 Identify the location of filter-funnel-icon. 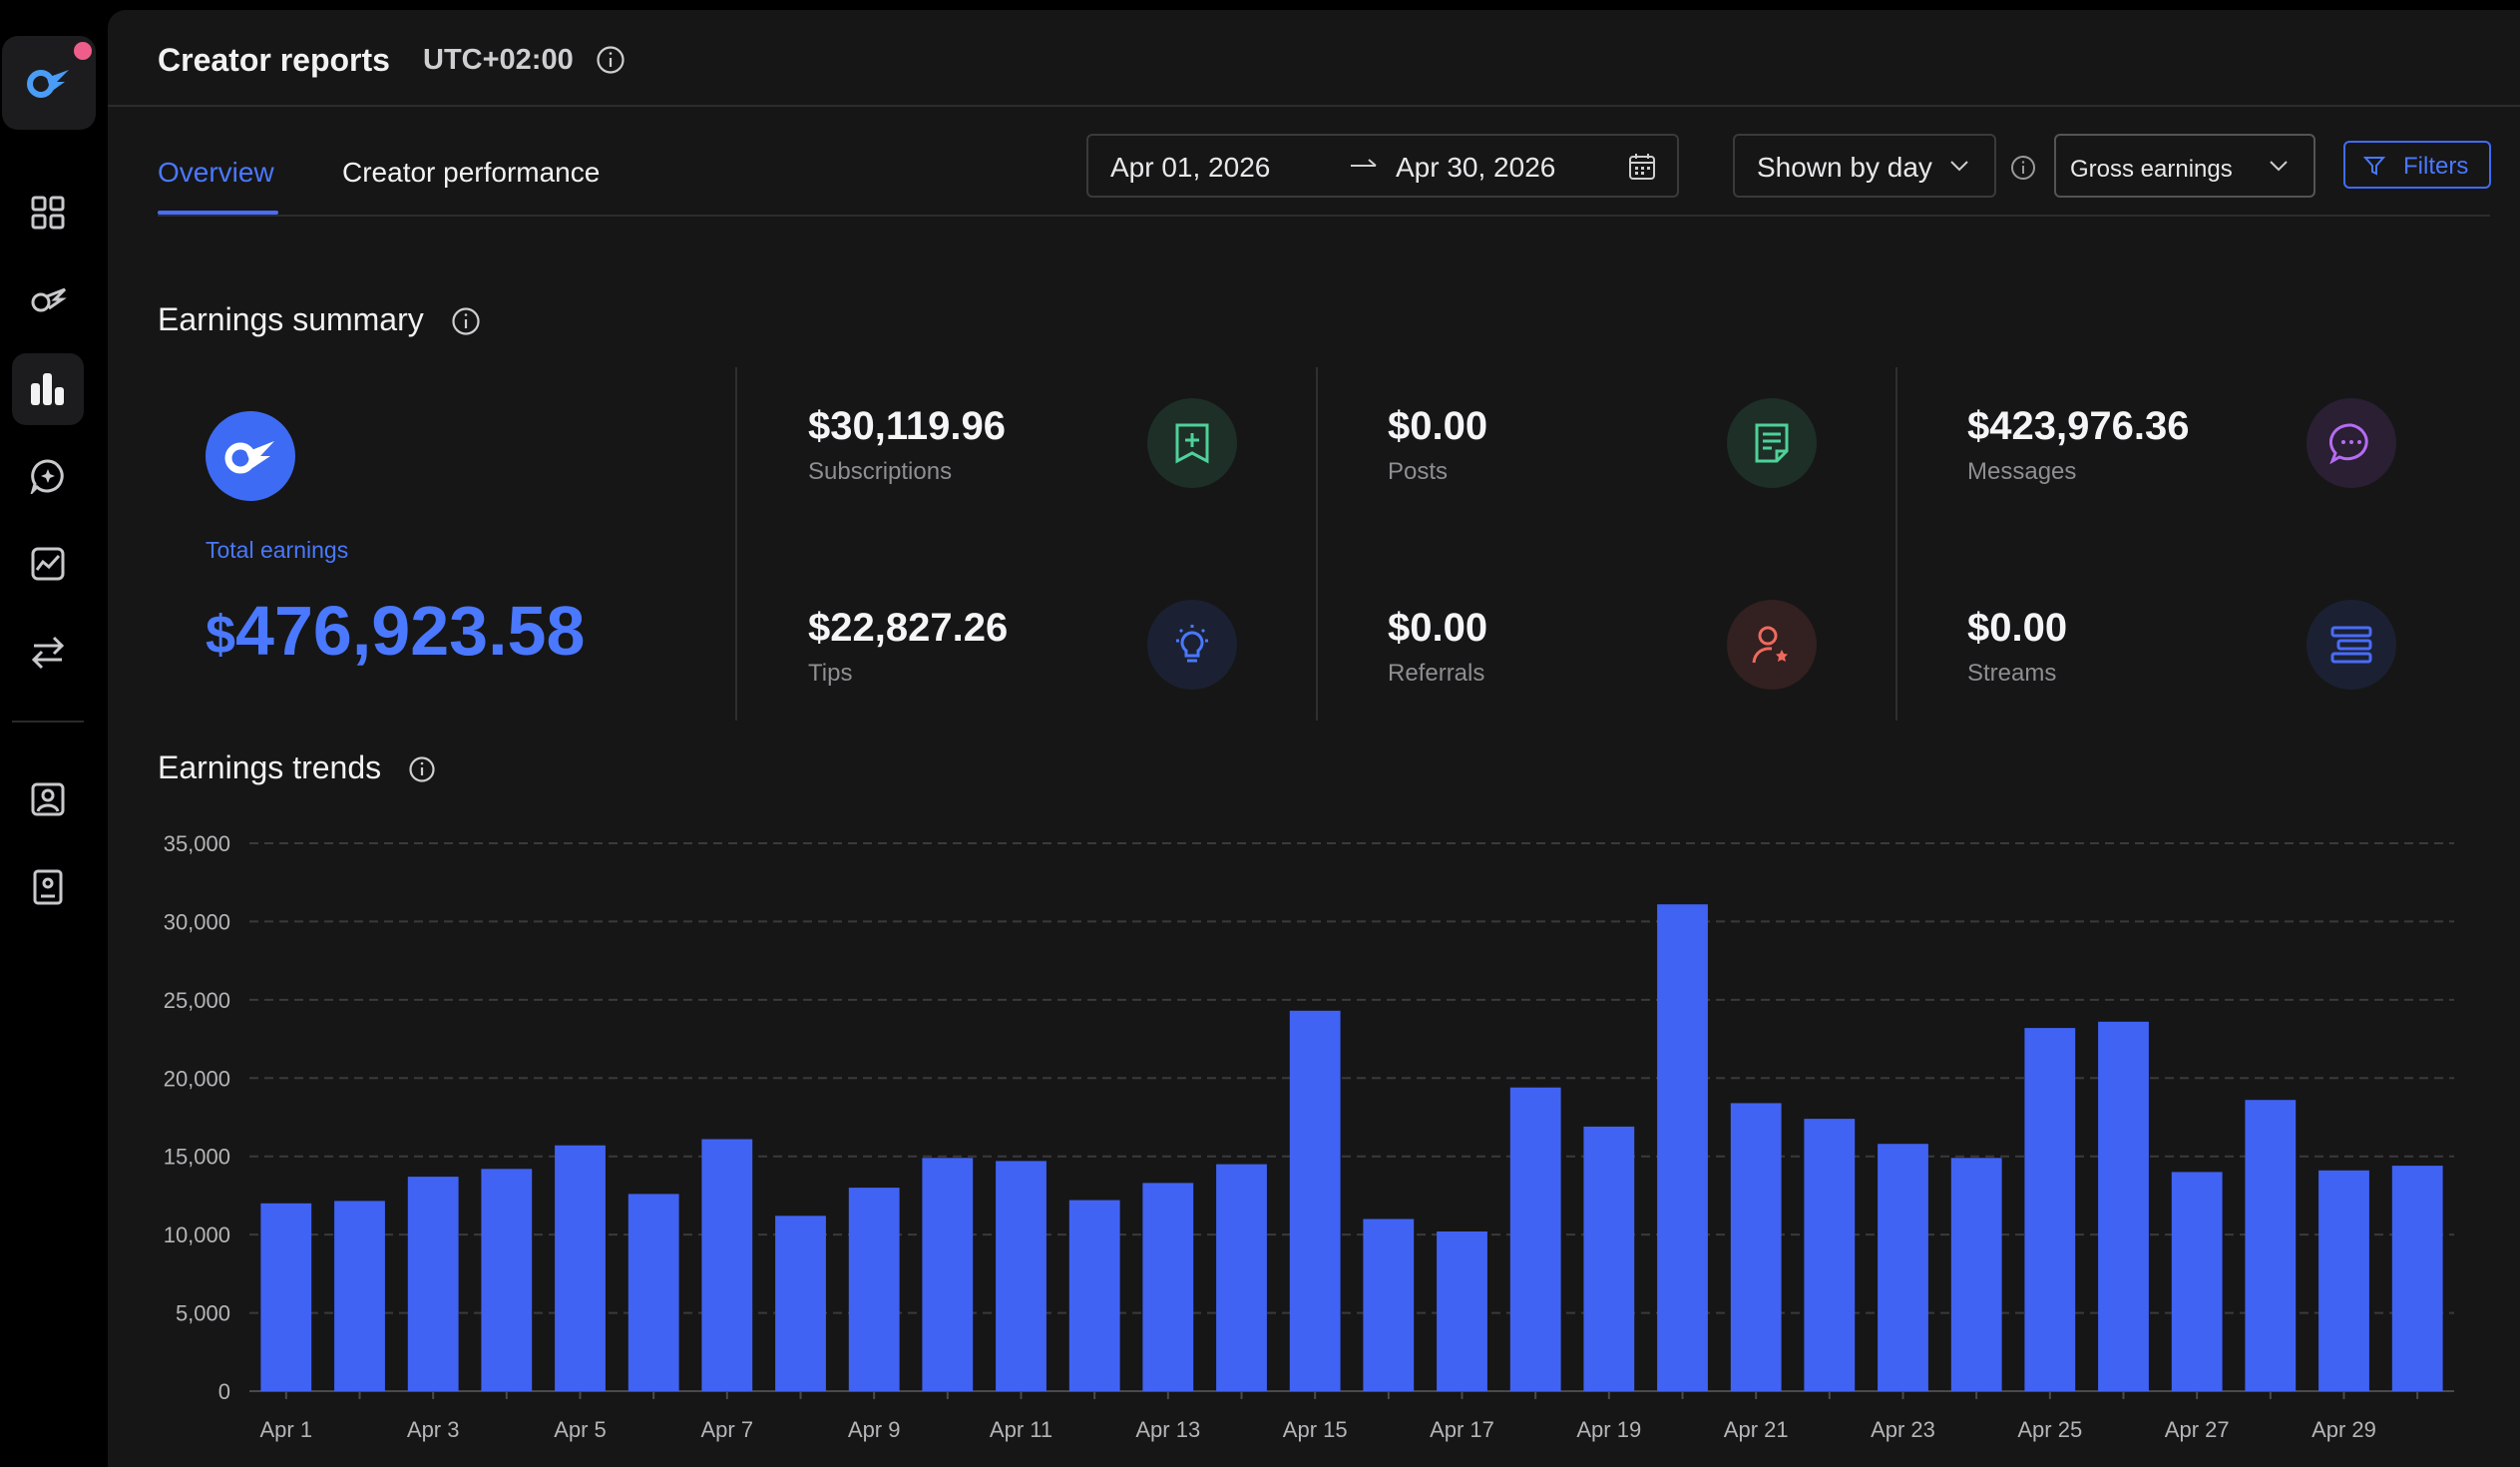
(2374, 166).